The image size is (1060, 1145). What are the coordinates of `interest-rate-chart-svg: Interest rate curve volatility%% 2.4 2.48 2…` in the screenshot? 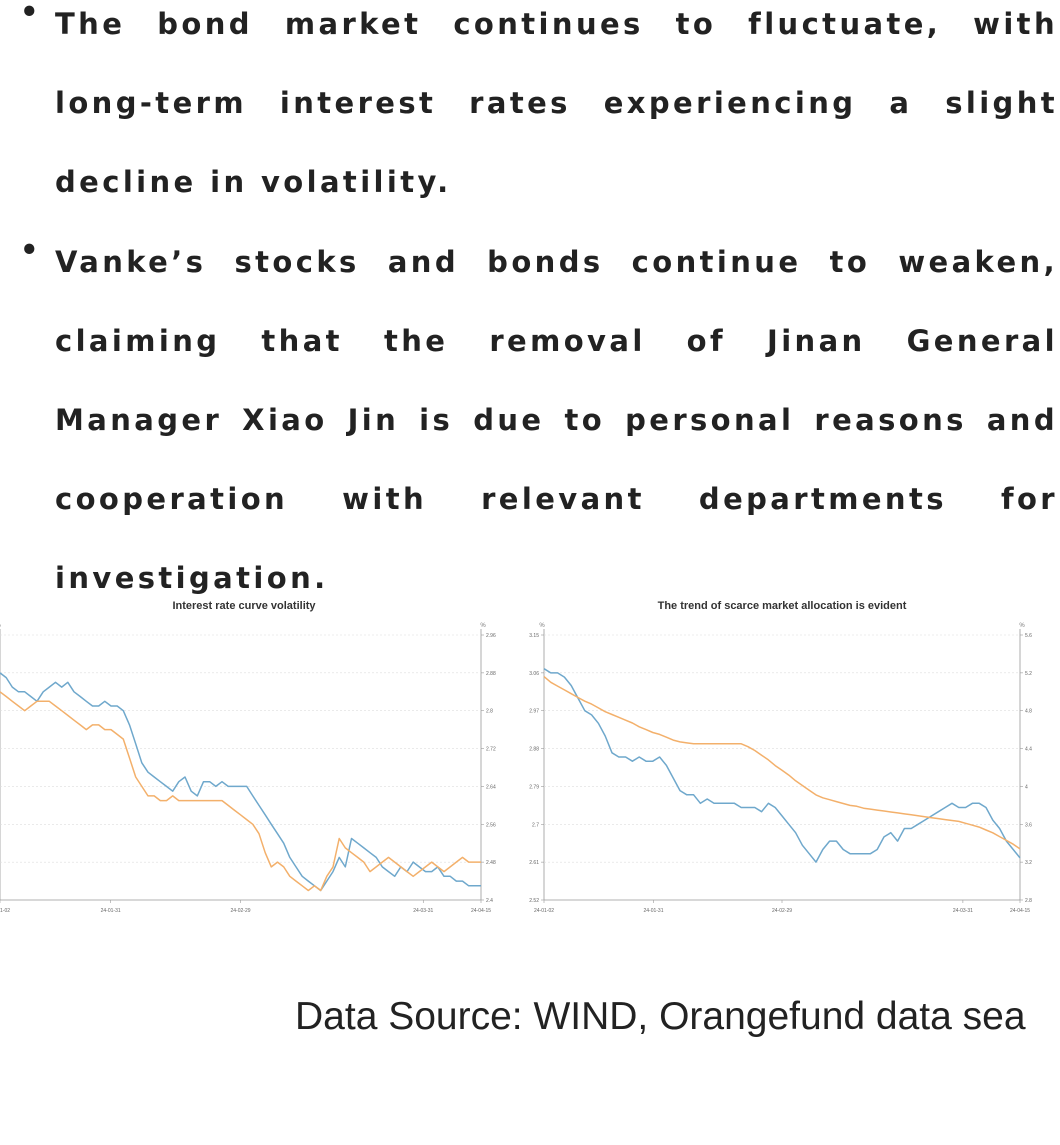 It's located at (248, 757).